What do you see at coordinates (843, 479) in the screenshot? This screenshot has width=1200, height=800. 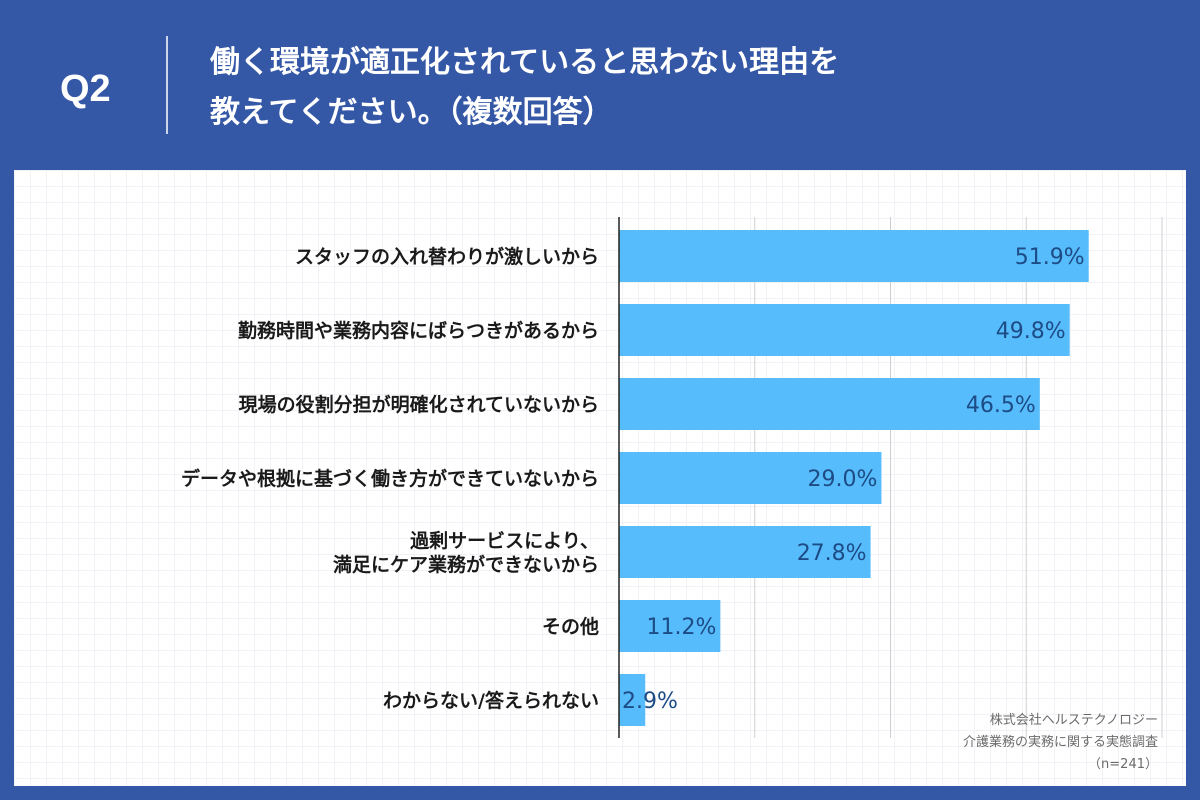 I see `data-label: 29.0%` at bounding box center [843, 479].